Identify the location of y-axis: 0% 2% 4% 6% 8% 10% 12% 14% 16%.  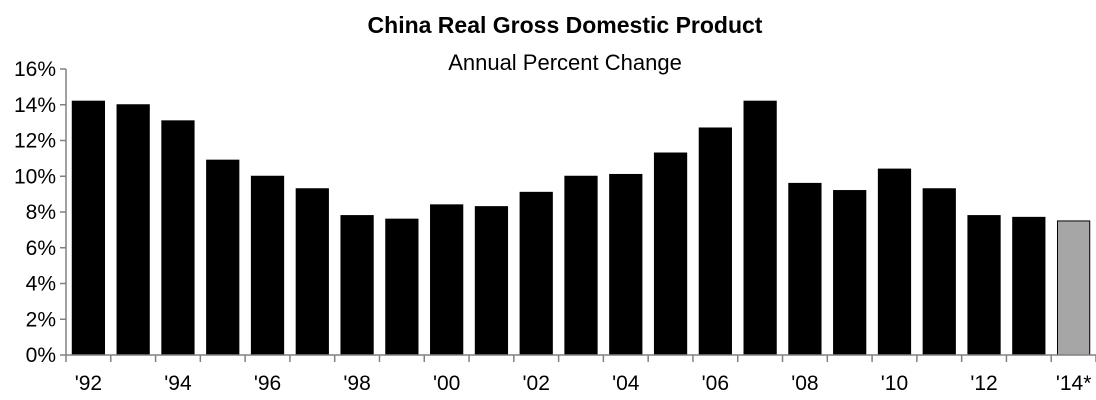
(40, 212).